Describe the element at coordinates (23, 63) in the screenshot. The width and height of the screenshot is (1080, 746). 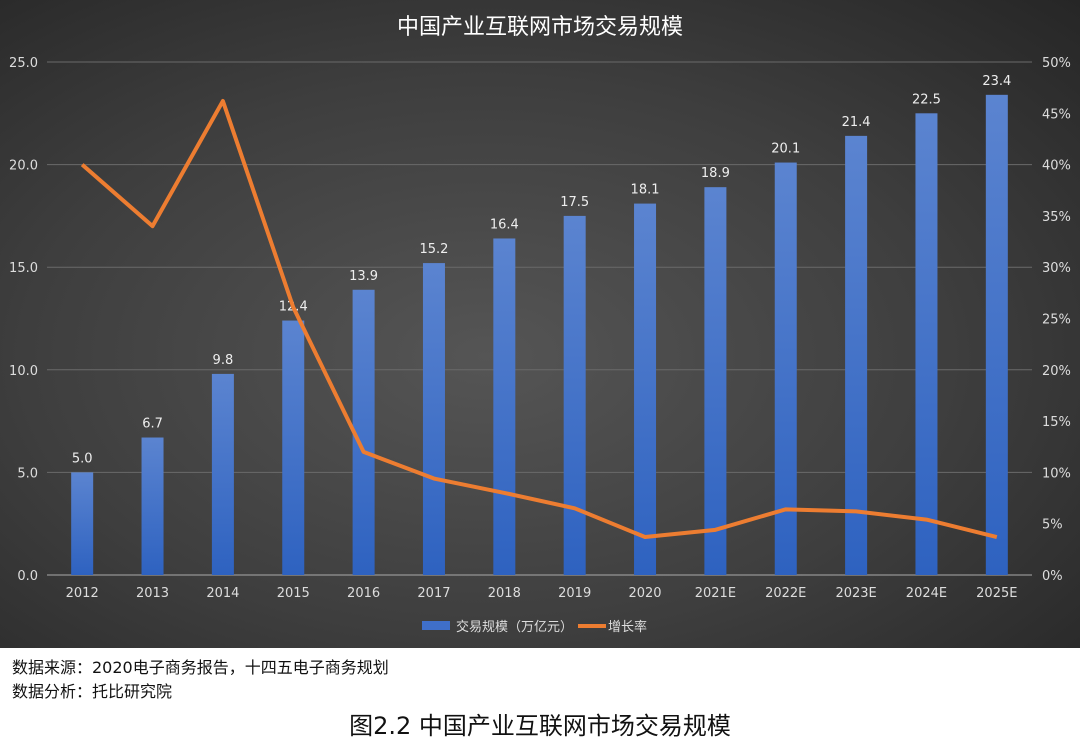
I see `y-left-tick: 25.0` at that location.